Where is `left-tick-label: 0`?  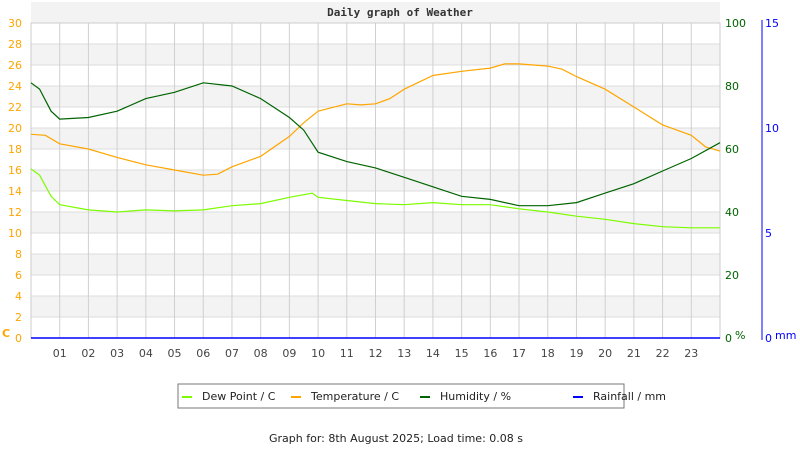
left-tick-label: 0 is located at coordinates (18, 338).